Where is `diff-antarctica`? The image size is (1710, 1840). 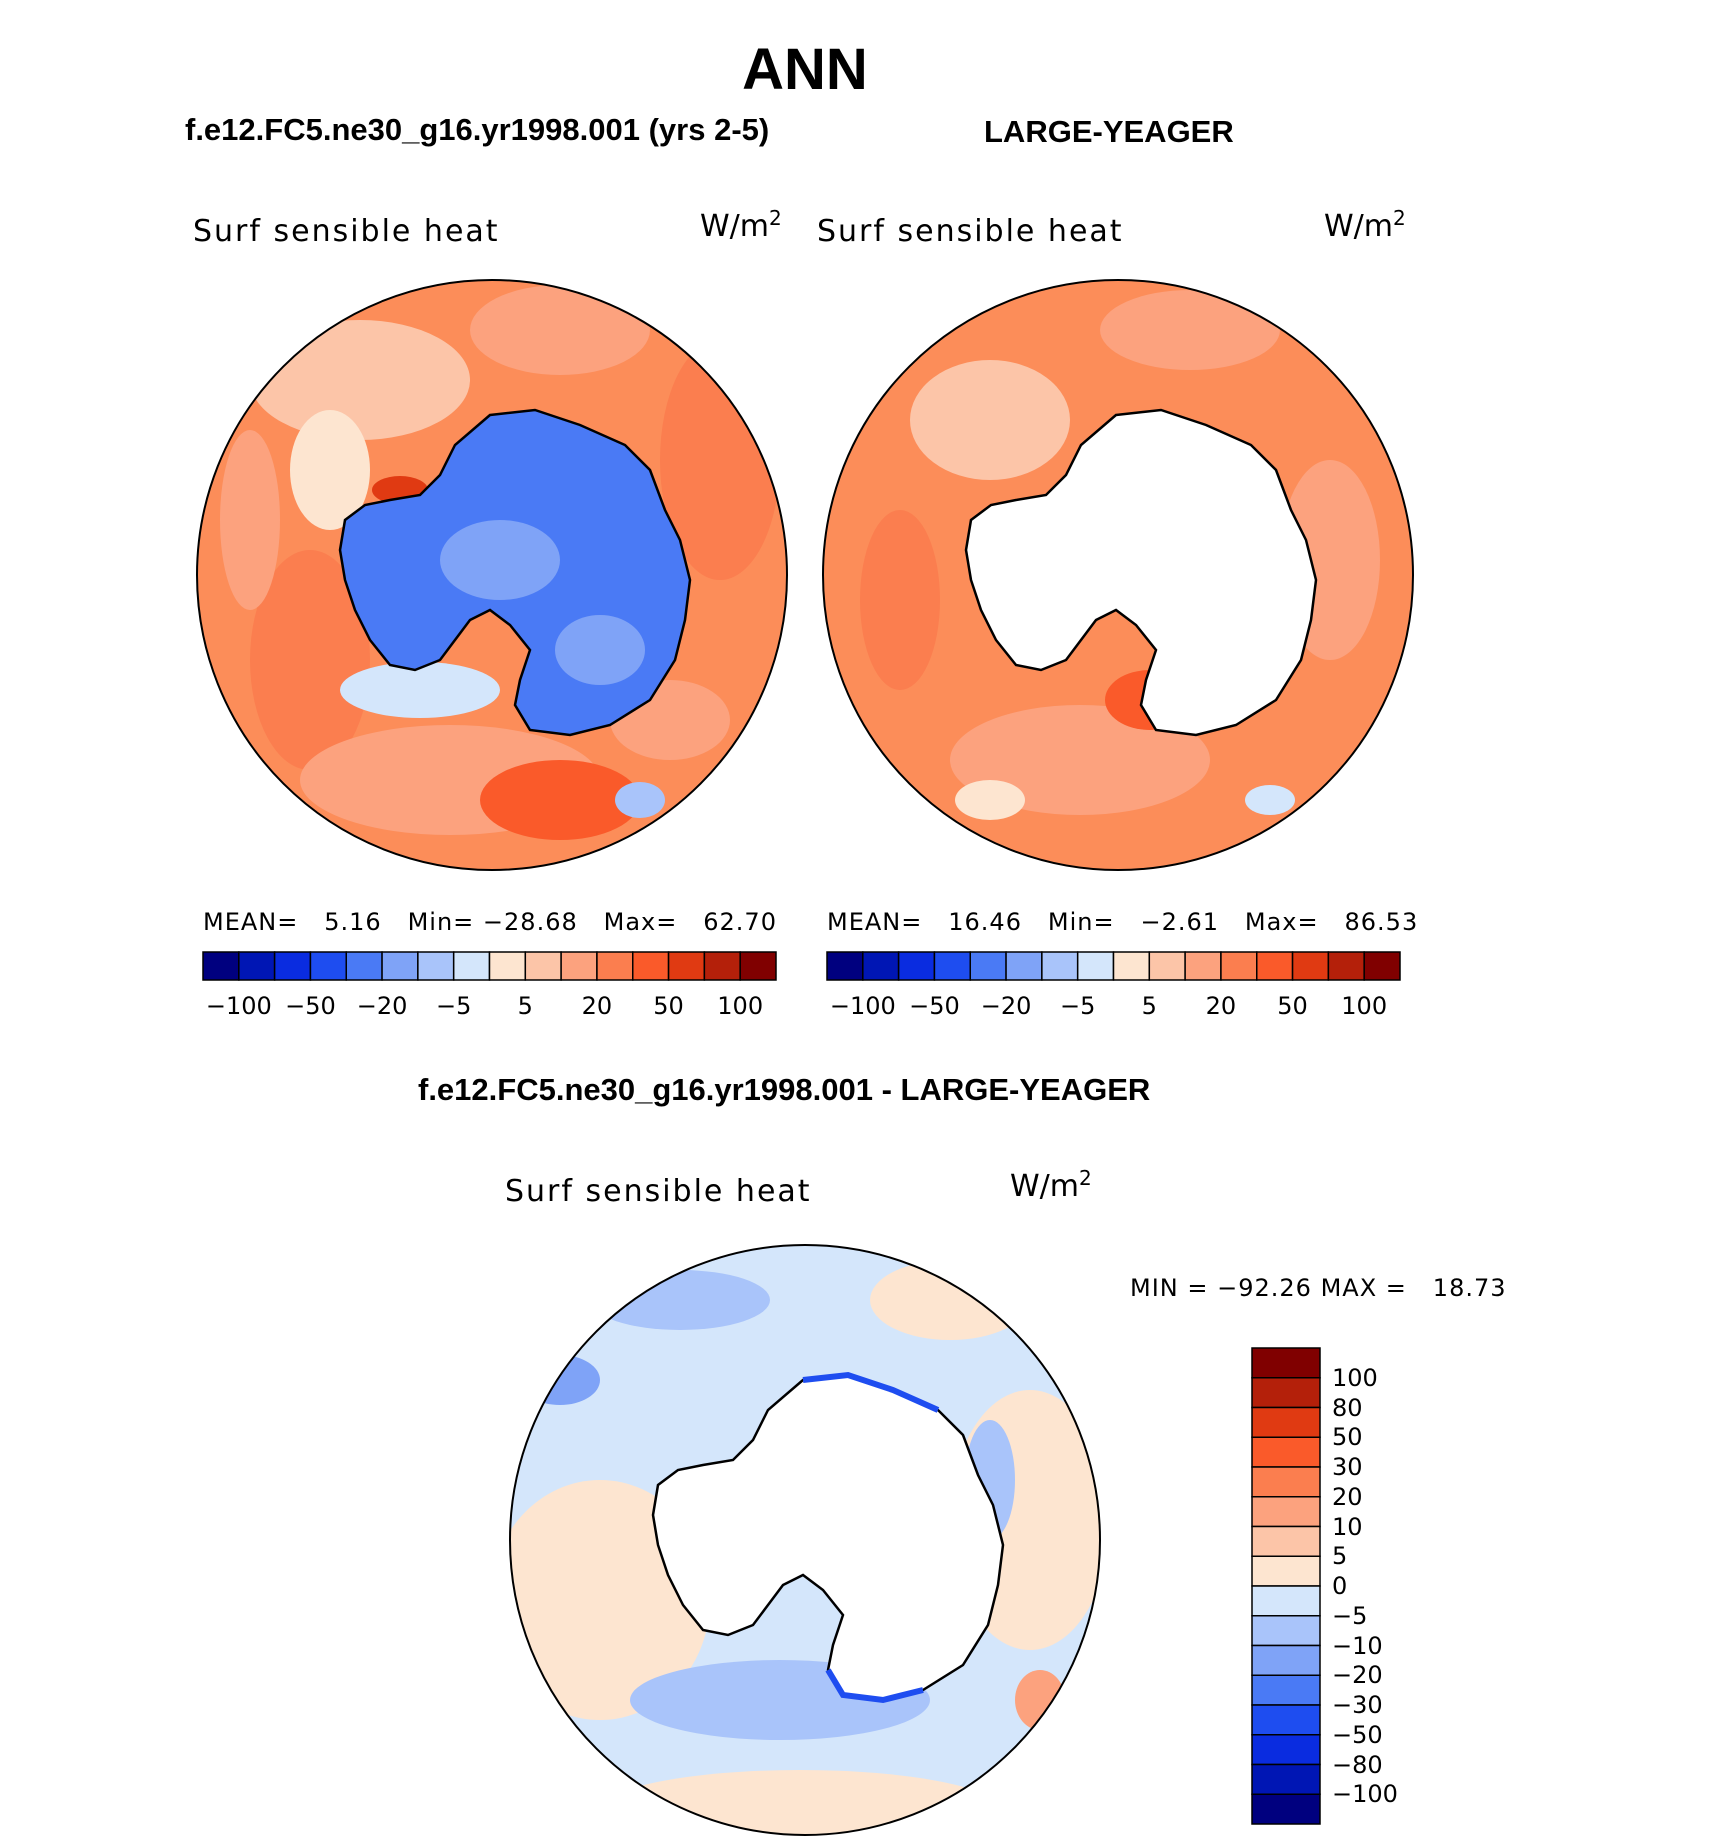 diff-antarctica is located at coordinates (828, 1537).